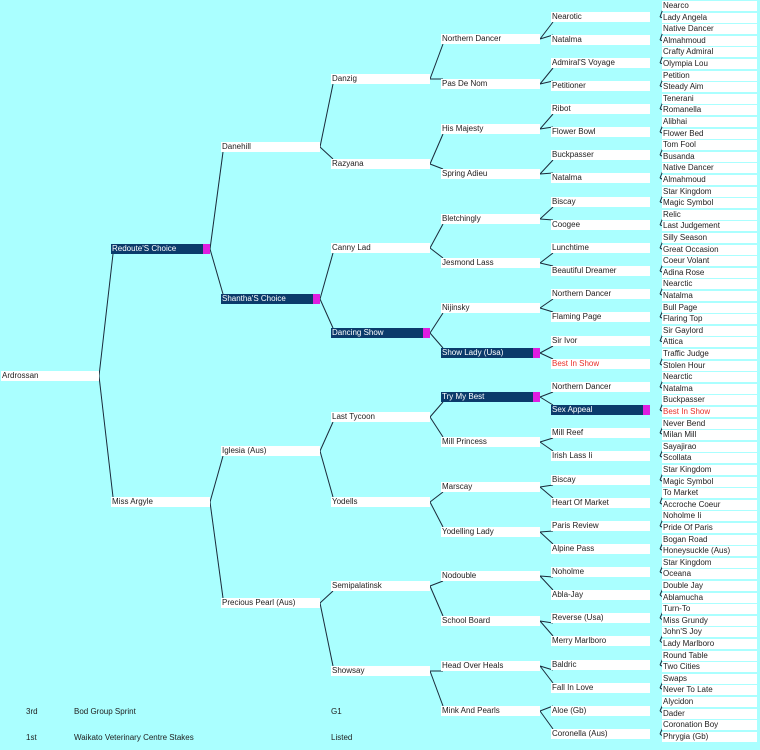  What do you see at coordinates (490, 487) in the screenshot?
I see `pedigree-node-gen4: Marscay` at bounding box center [490, 487].